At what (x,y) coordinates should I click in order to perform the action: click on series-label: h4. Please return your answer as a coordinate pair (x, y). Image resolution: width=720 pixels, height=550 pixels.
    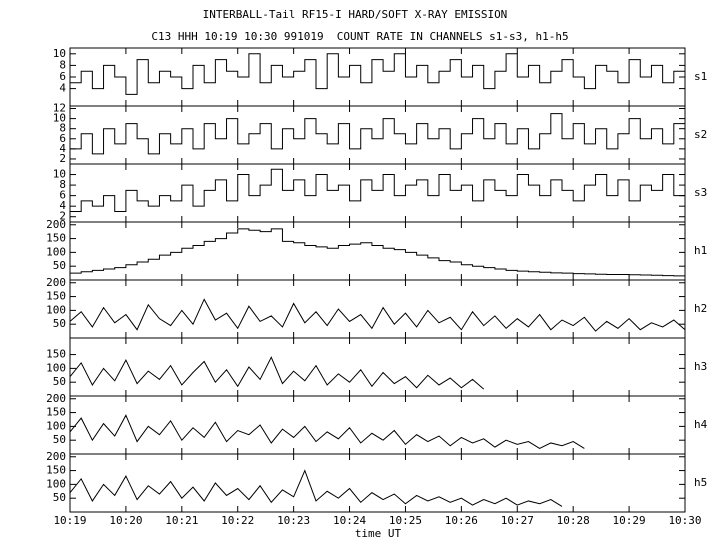
    Looking at the image, I should click on (701, 424).